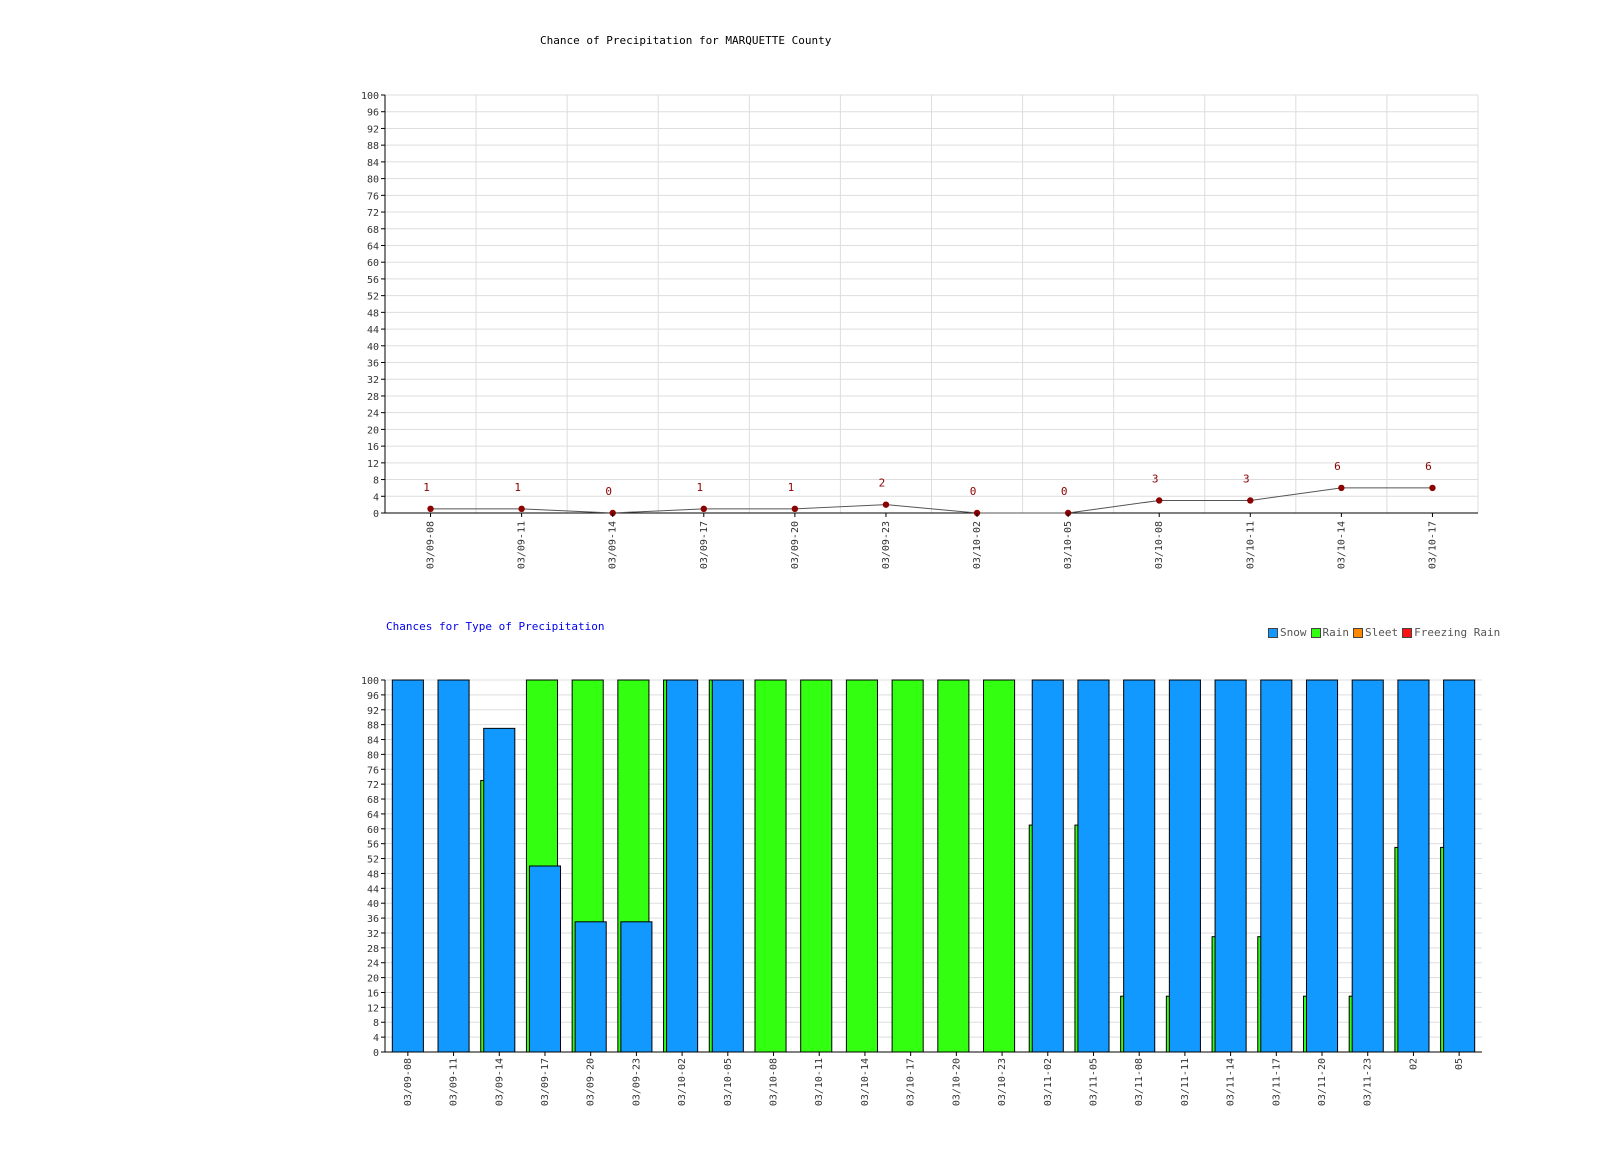  Describe the element at coordinates (373, 860) in the screenshot. I see `bar-chart-ytick-label: 52` at that location.